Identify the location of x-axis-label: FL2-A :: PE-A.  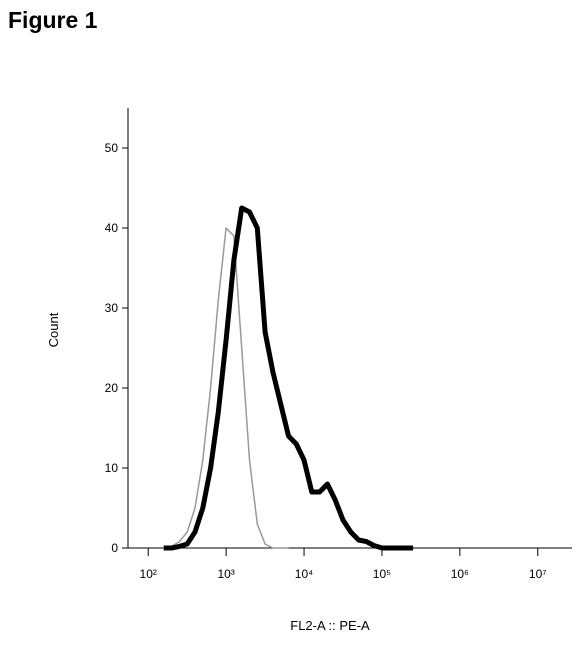
(330, 625).